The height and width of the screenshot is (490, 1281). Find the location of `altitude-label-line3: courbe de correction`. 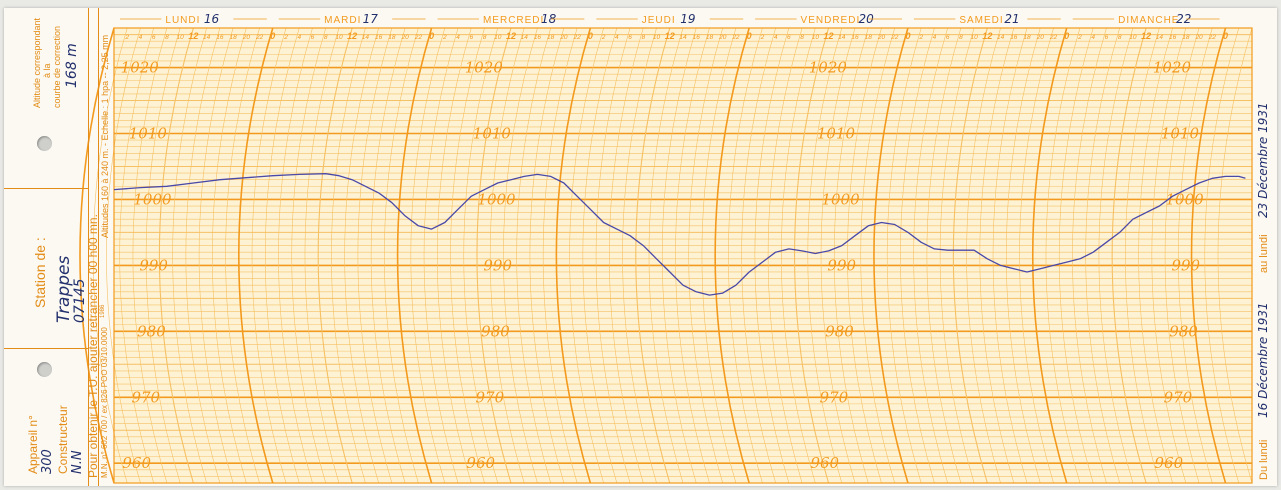

altitude-label-line3: courbe de correction is located at coordinates (57, 66).